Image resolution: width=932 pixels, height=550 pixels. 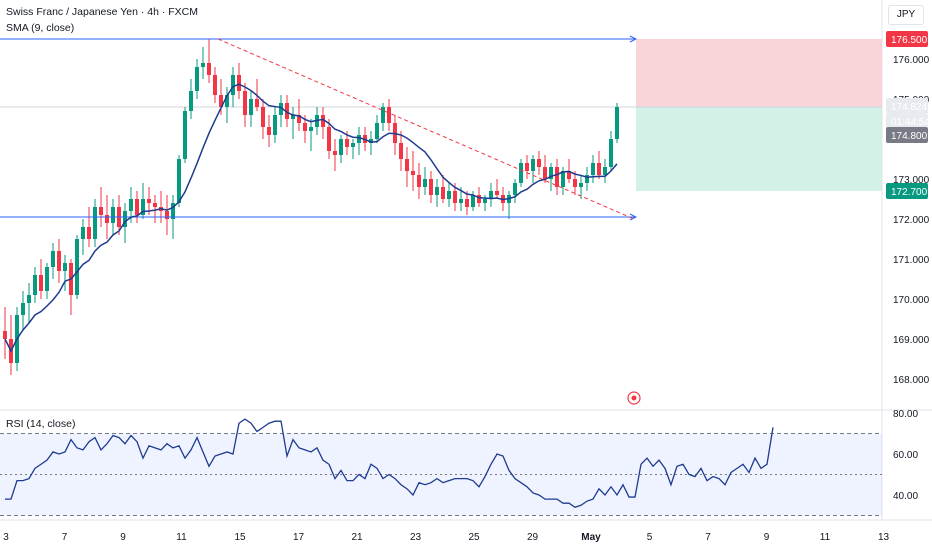 What do you see at coordinates (911, 300) in the screenshot?
I see `price-tick-label: 170.000` at bounding box center [911, 300].